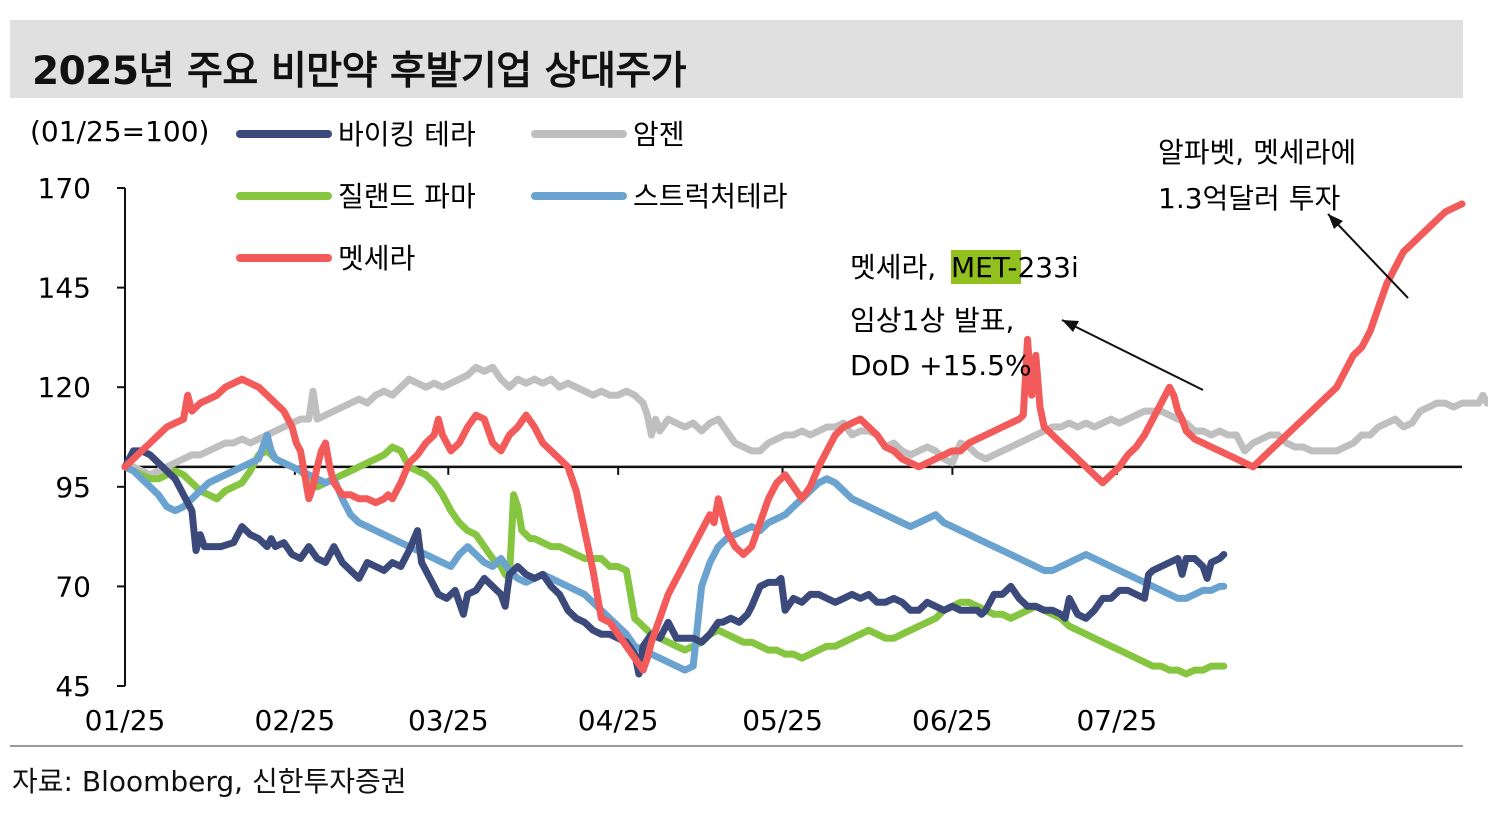 This screenshot has width=1488, height=827. Describe the element at coordinates (359, 71) in the screenshot. I see `chart-title: 2025년 주요 비만약 후발기업 상대주가` at that location.